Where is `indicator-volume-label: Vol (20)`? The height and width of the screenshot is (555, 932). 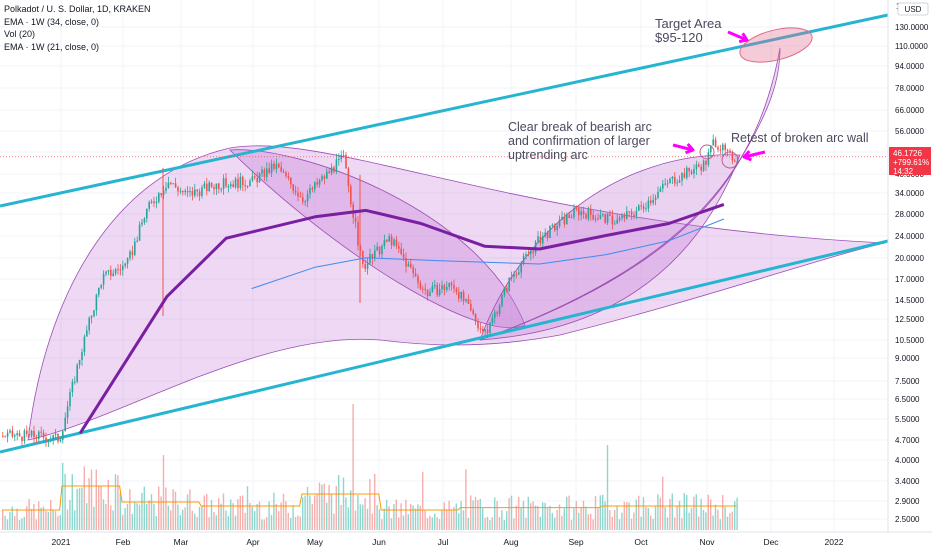
indicator-volume-label: Vol (20) is located at coordinates (20, 34).